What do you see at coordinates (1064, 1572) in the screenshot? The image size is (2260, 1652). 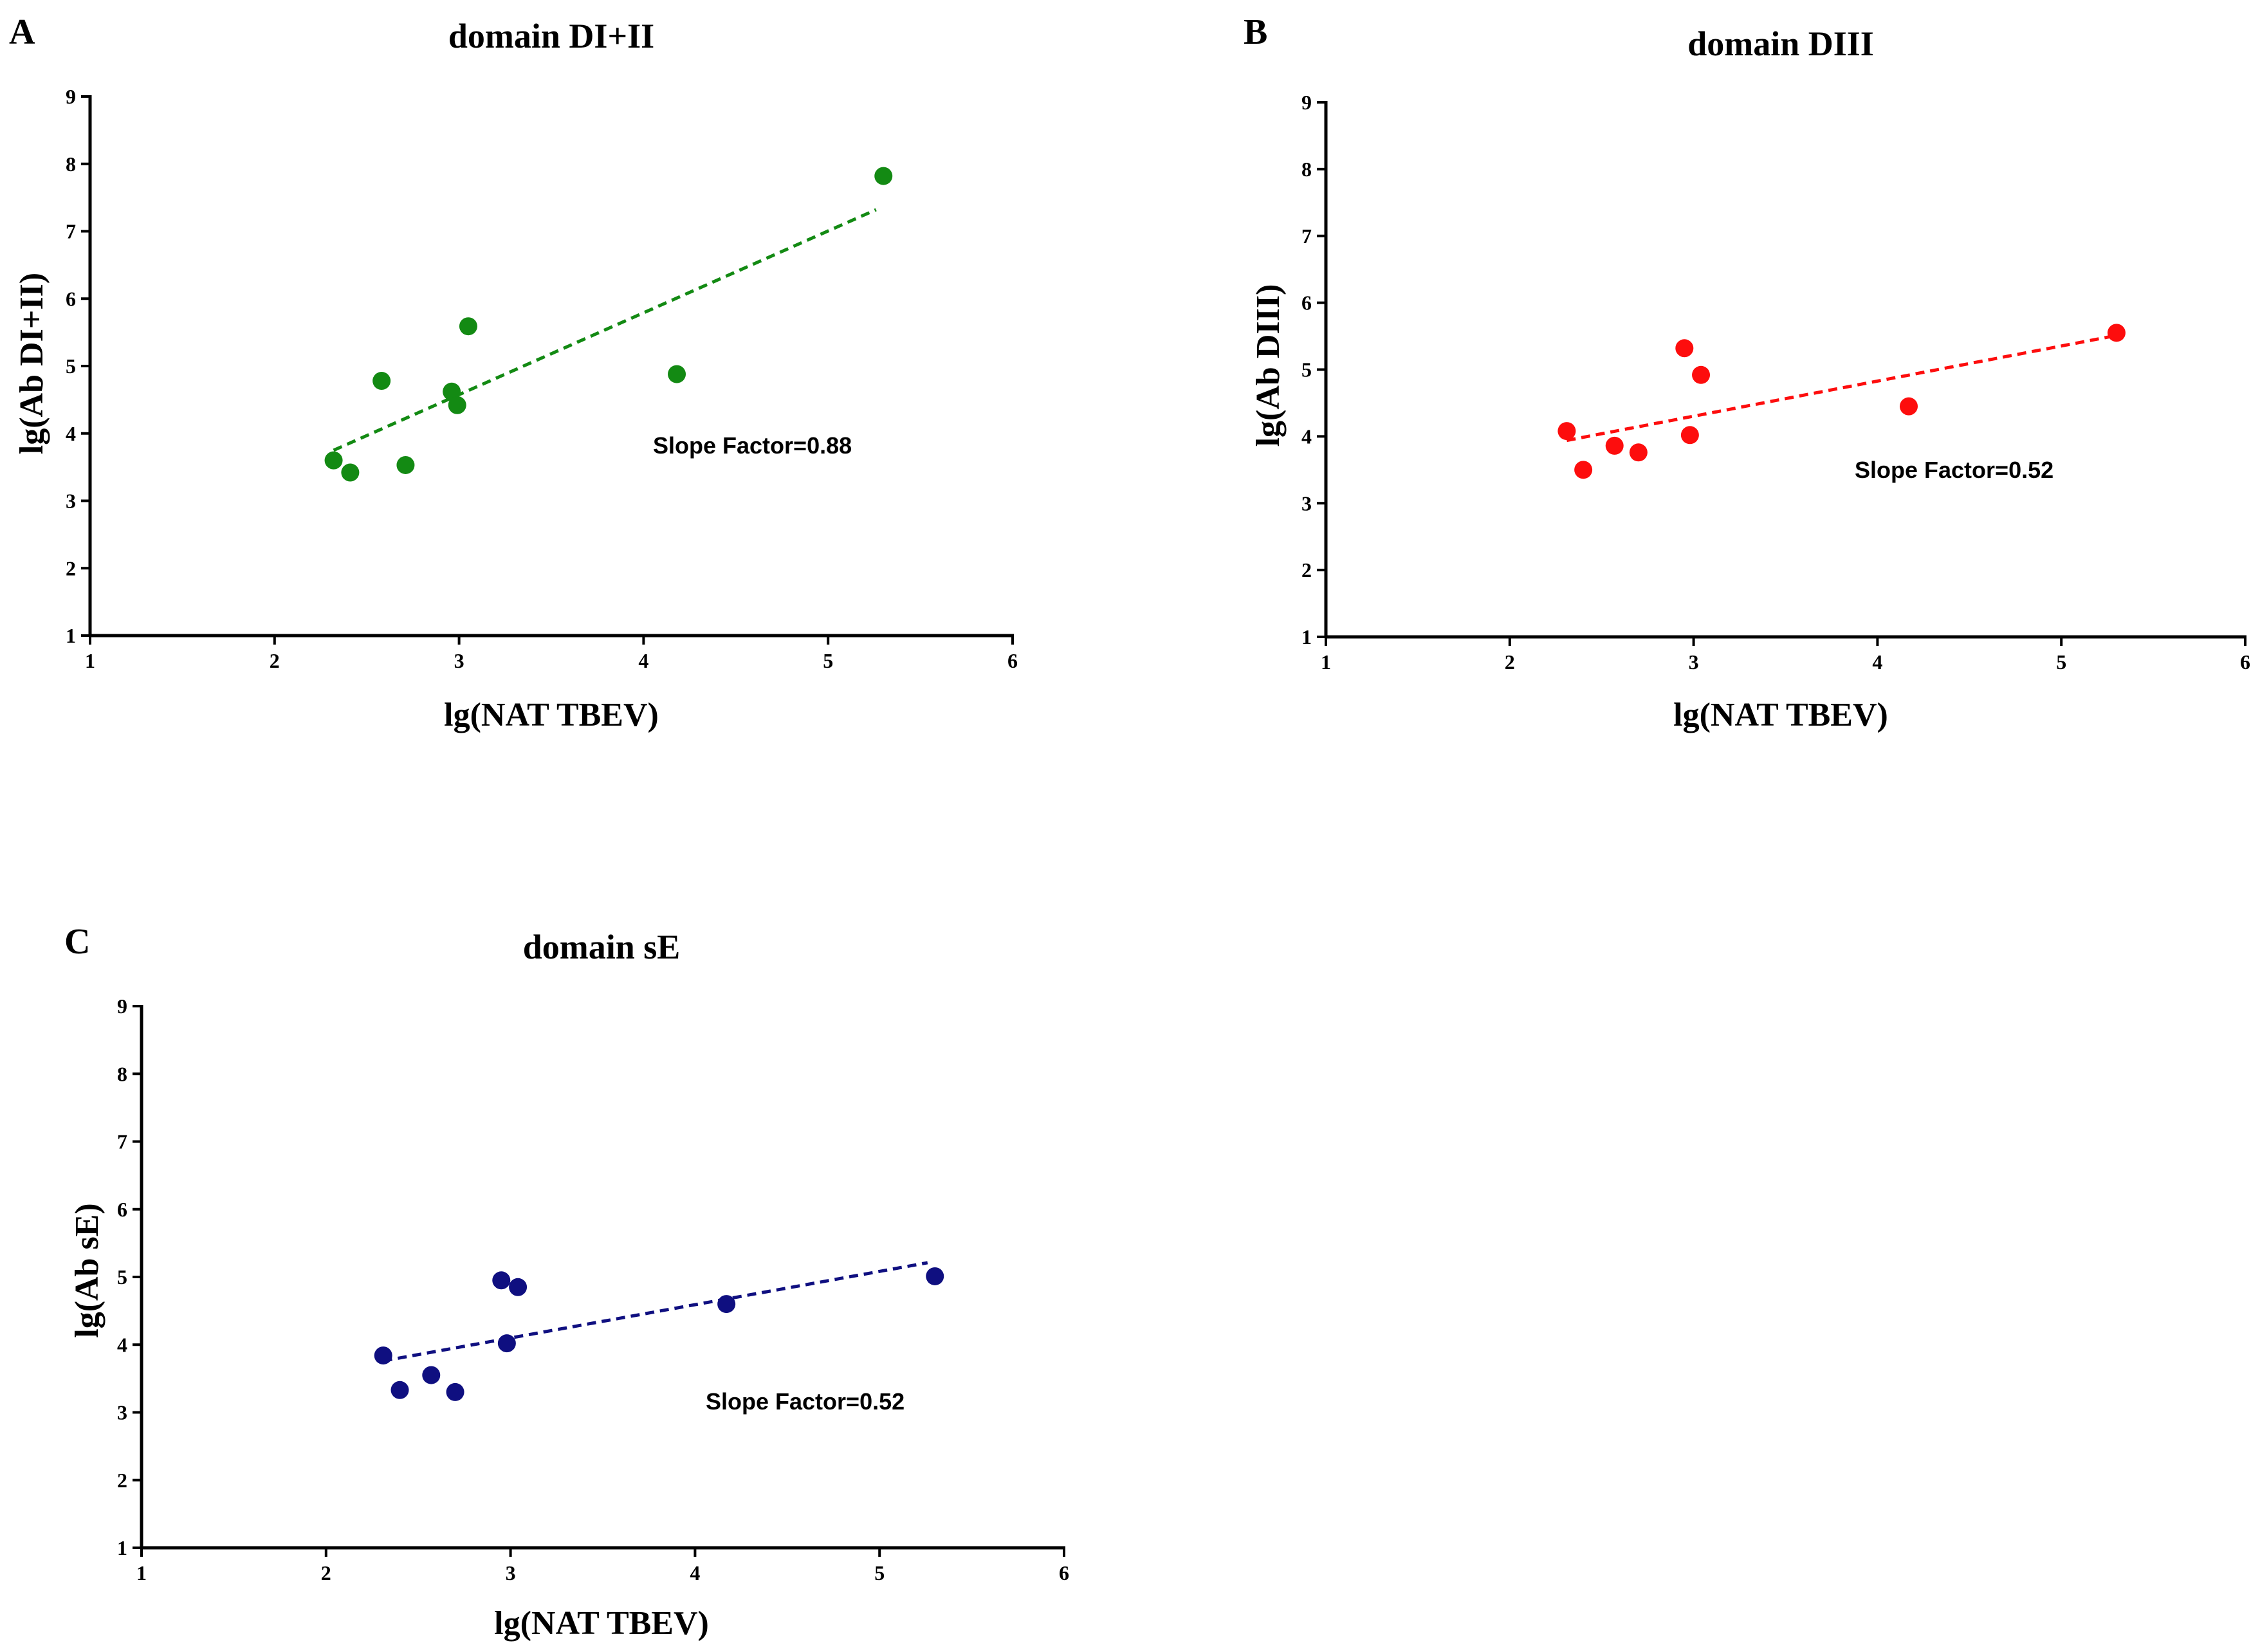 I see `panel-c-x-tick-label: 6` at bounding box center [1064, 1572].